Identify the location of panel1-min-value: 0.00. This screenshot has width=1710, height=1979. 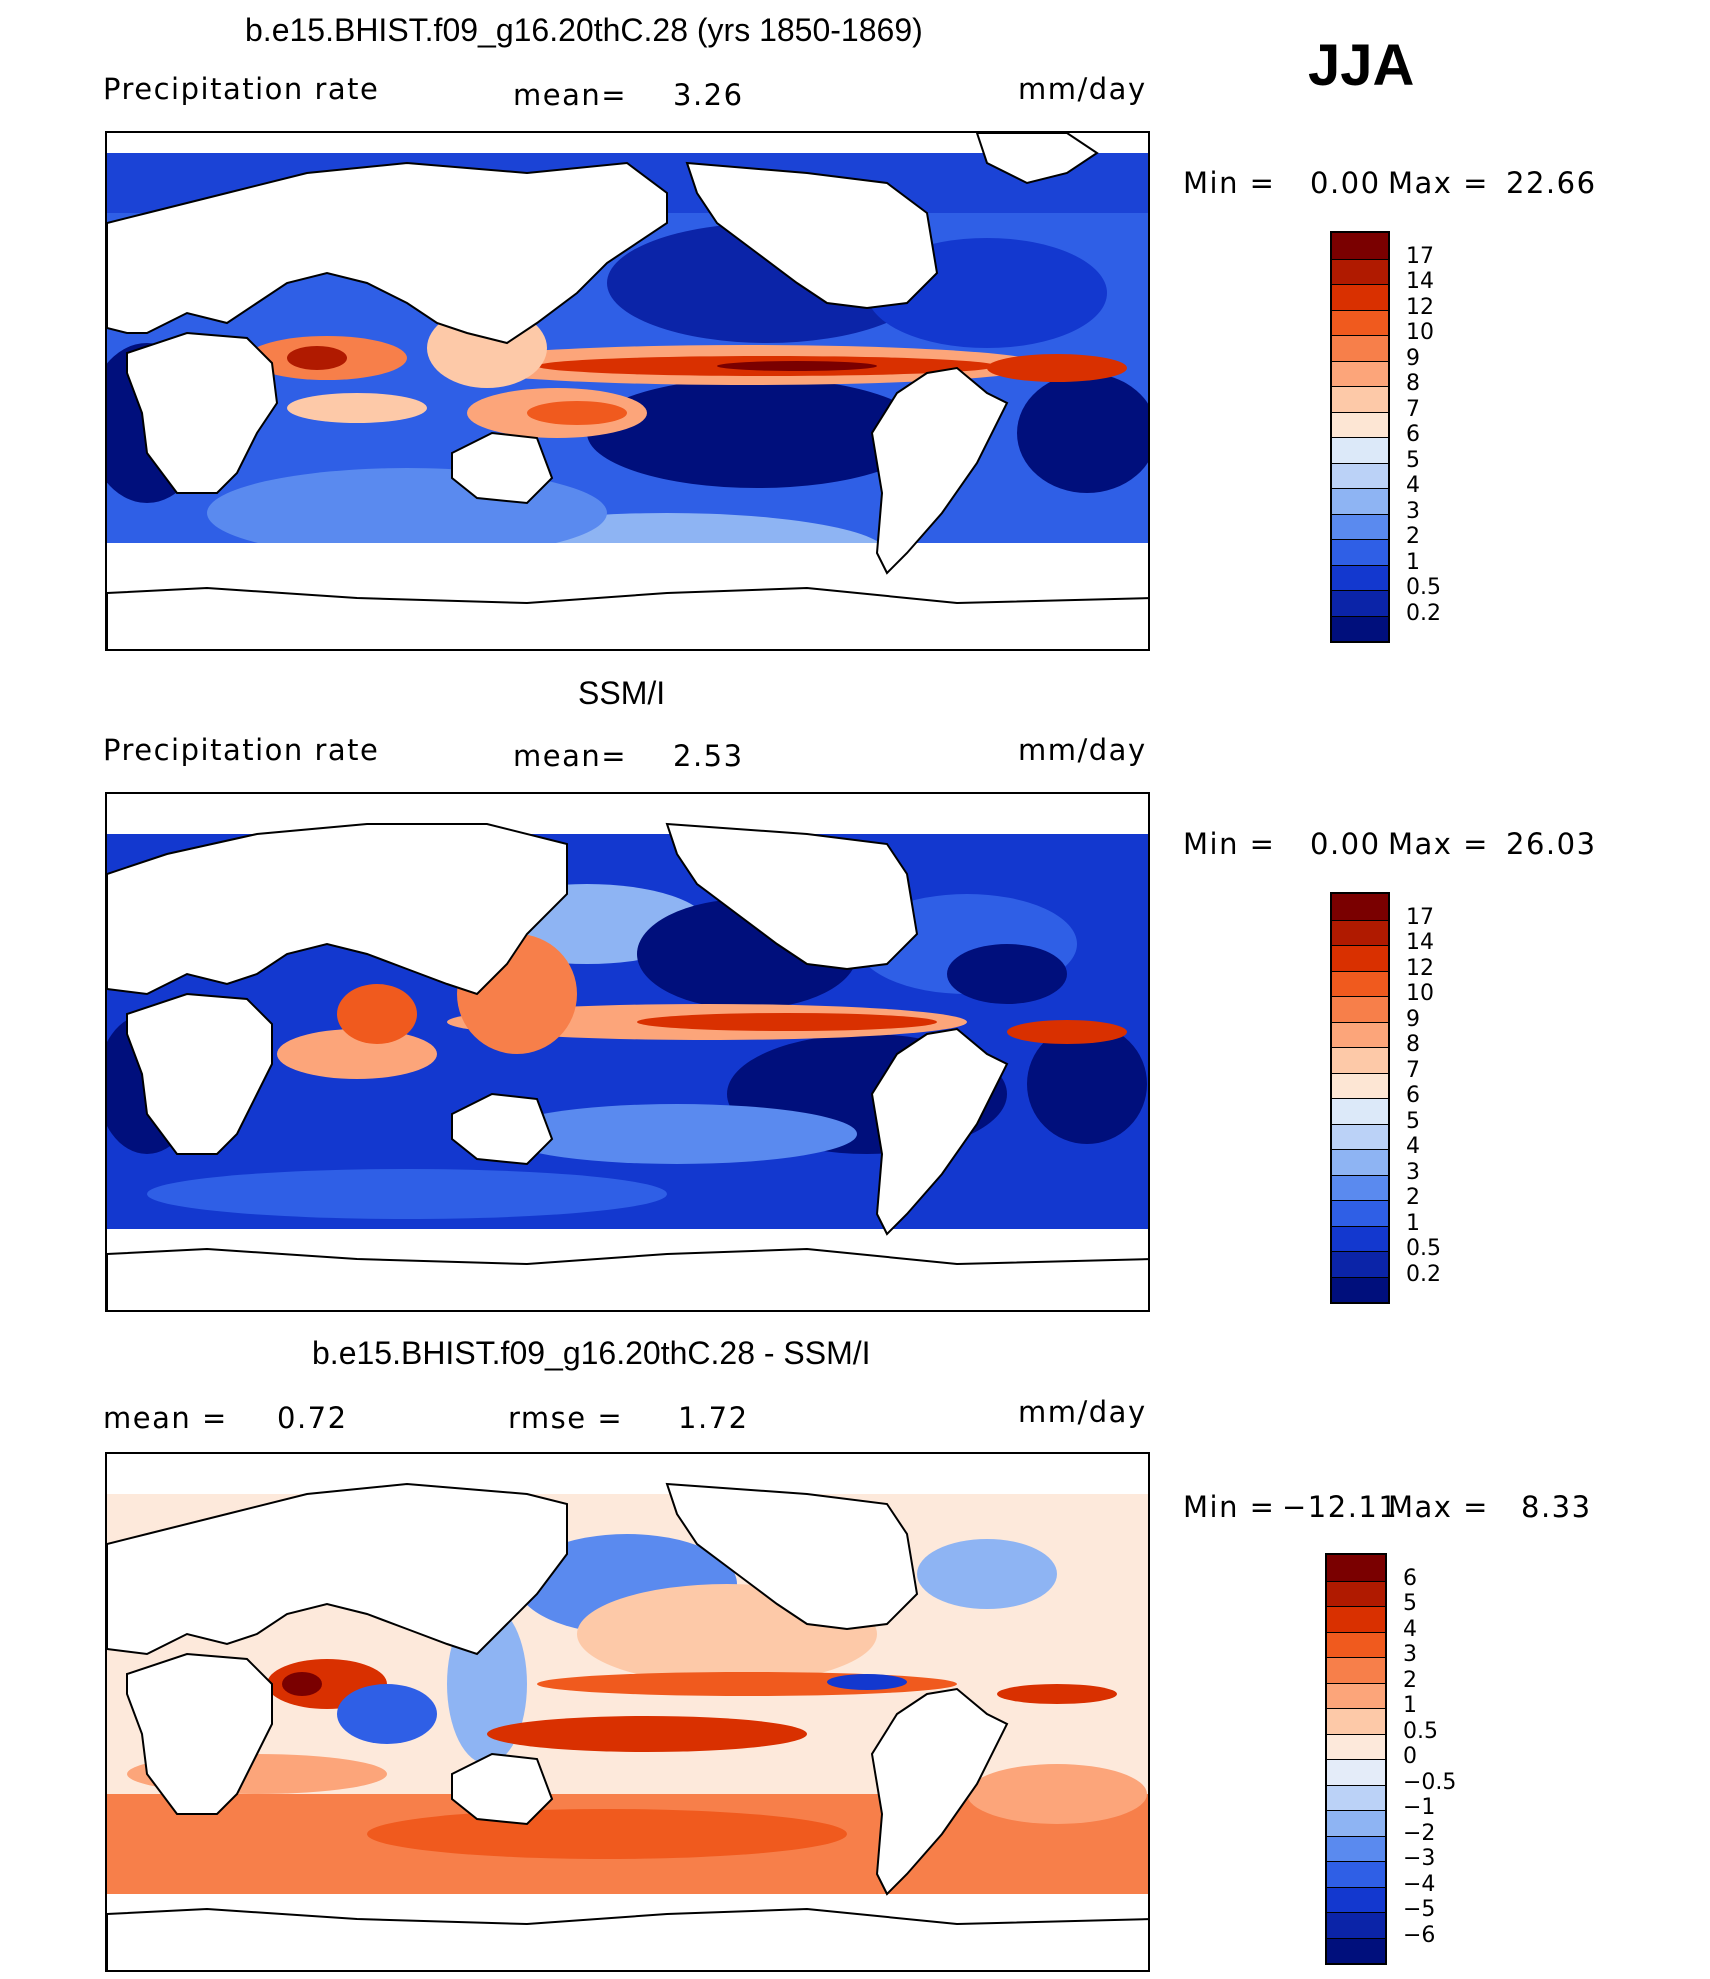
(1345, 183).